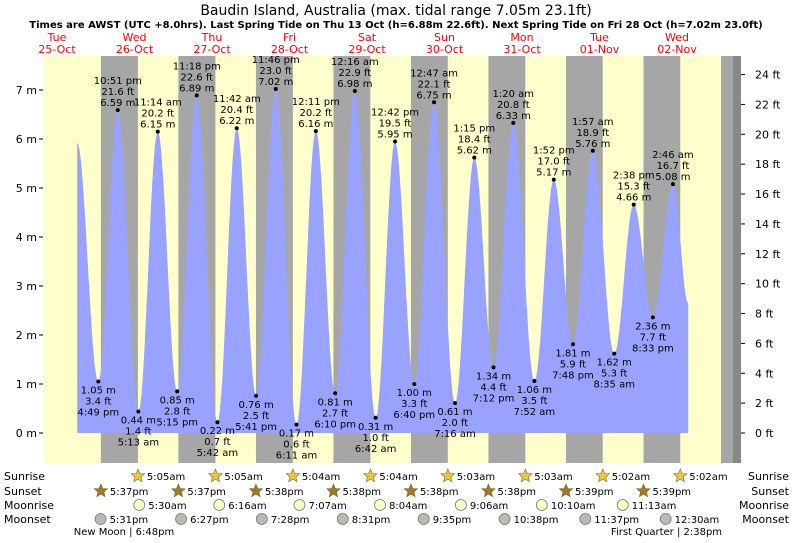 This screenshot has height=543, width=793. What do you see at coordinates (157, 125) in the screenshot?
I see `high-tide-label: 6.15 m` at bounding box center [157, 125].